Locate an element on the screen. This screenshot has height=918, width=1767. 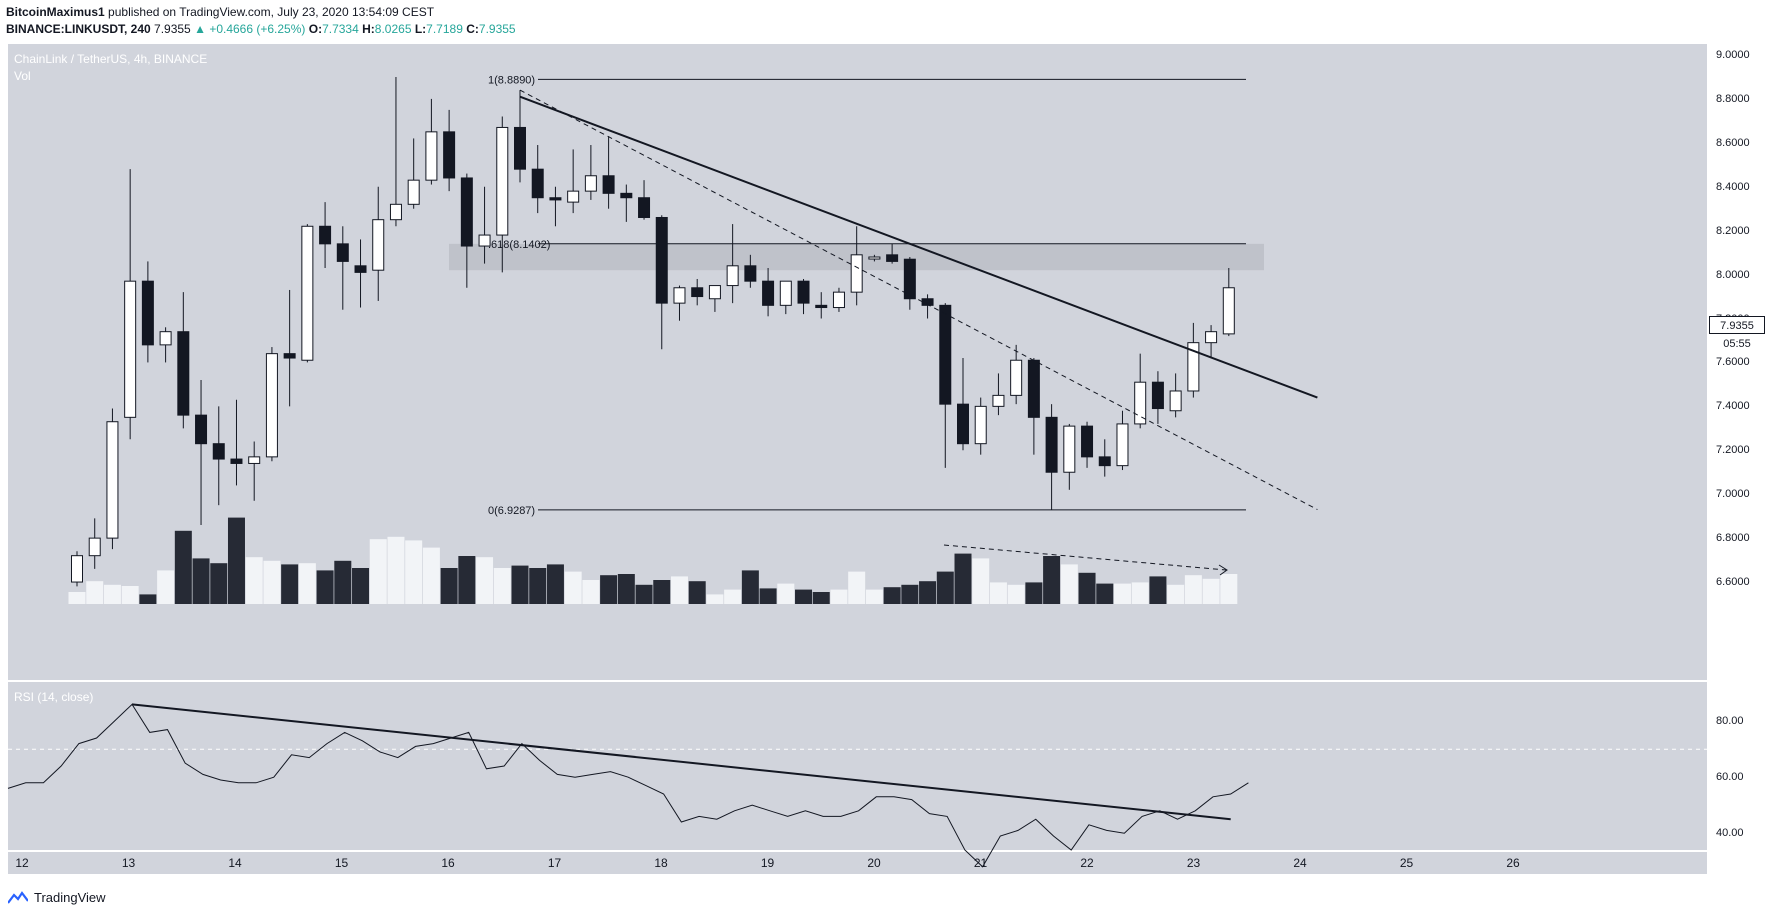
price-tick-label: 8.0000 is located at coordinates (1733, 274).